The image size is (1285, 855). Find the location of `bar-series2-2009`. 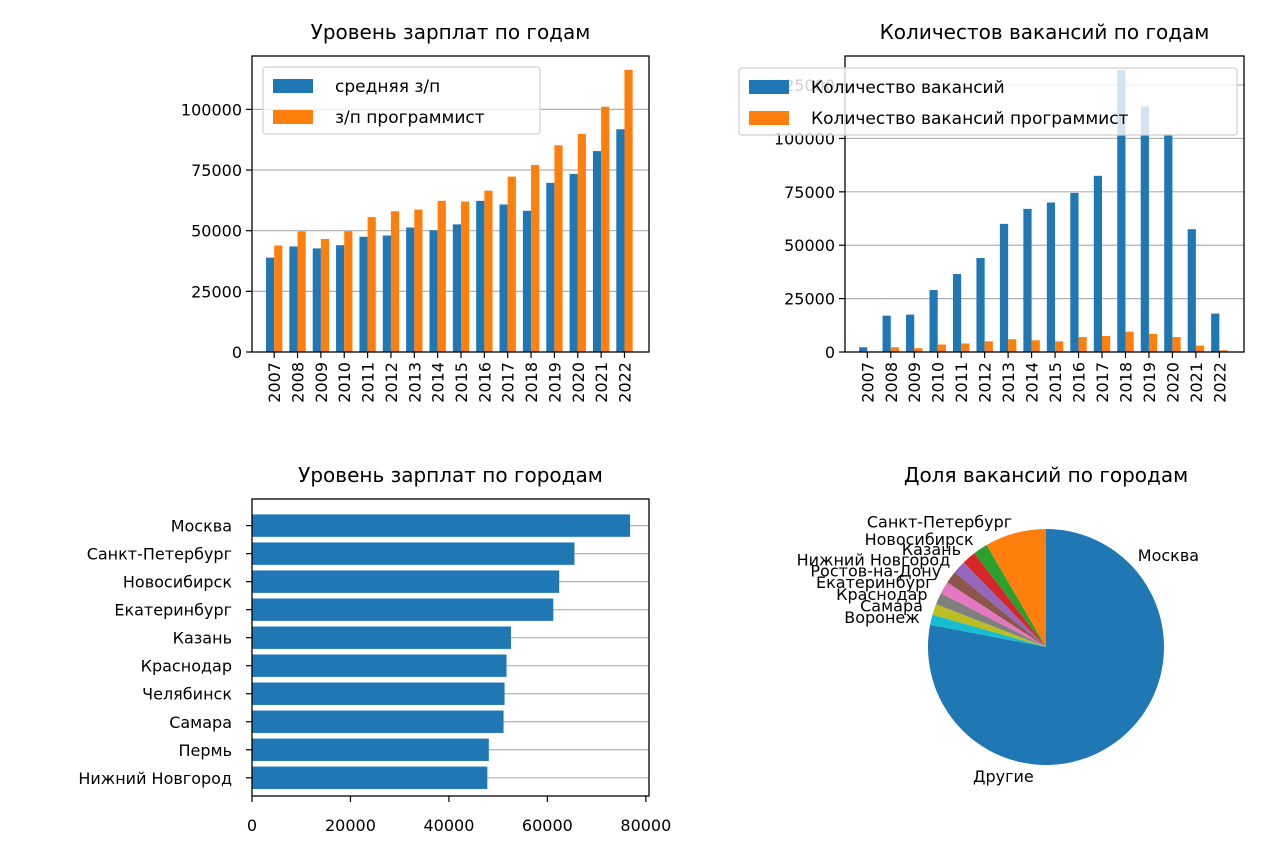

bar-series2-2009 is located at coordinates (918, 350).